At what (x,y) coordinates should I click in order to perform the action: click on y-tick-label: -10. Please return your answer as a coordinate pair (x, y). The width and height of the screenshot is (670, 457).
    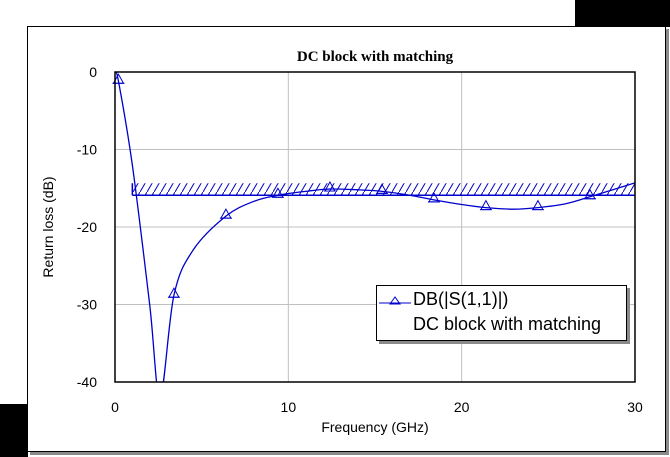
    Looking at the image, I should click on (87, 150).